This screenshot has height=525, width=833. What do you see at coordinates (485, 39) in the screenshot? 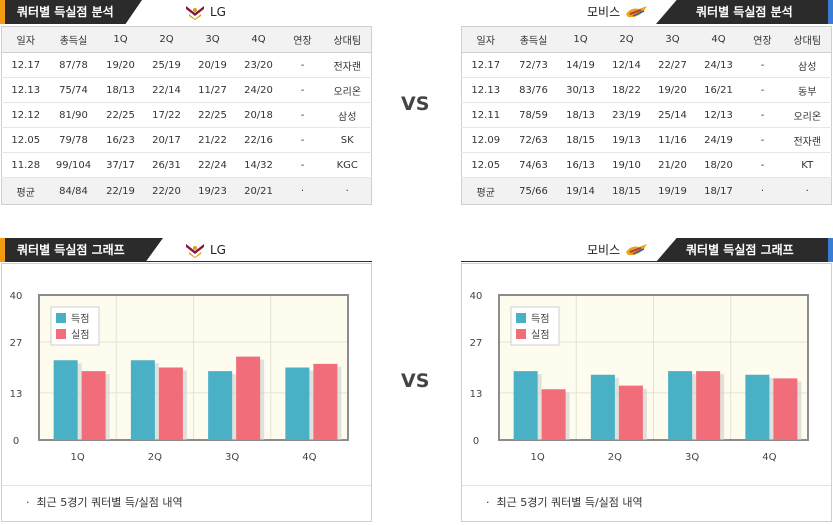
I see `col-date: 일자` at bounding box center [485, 39].